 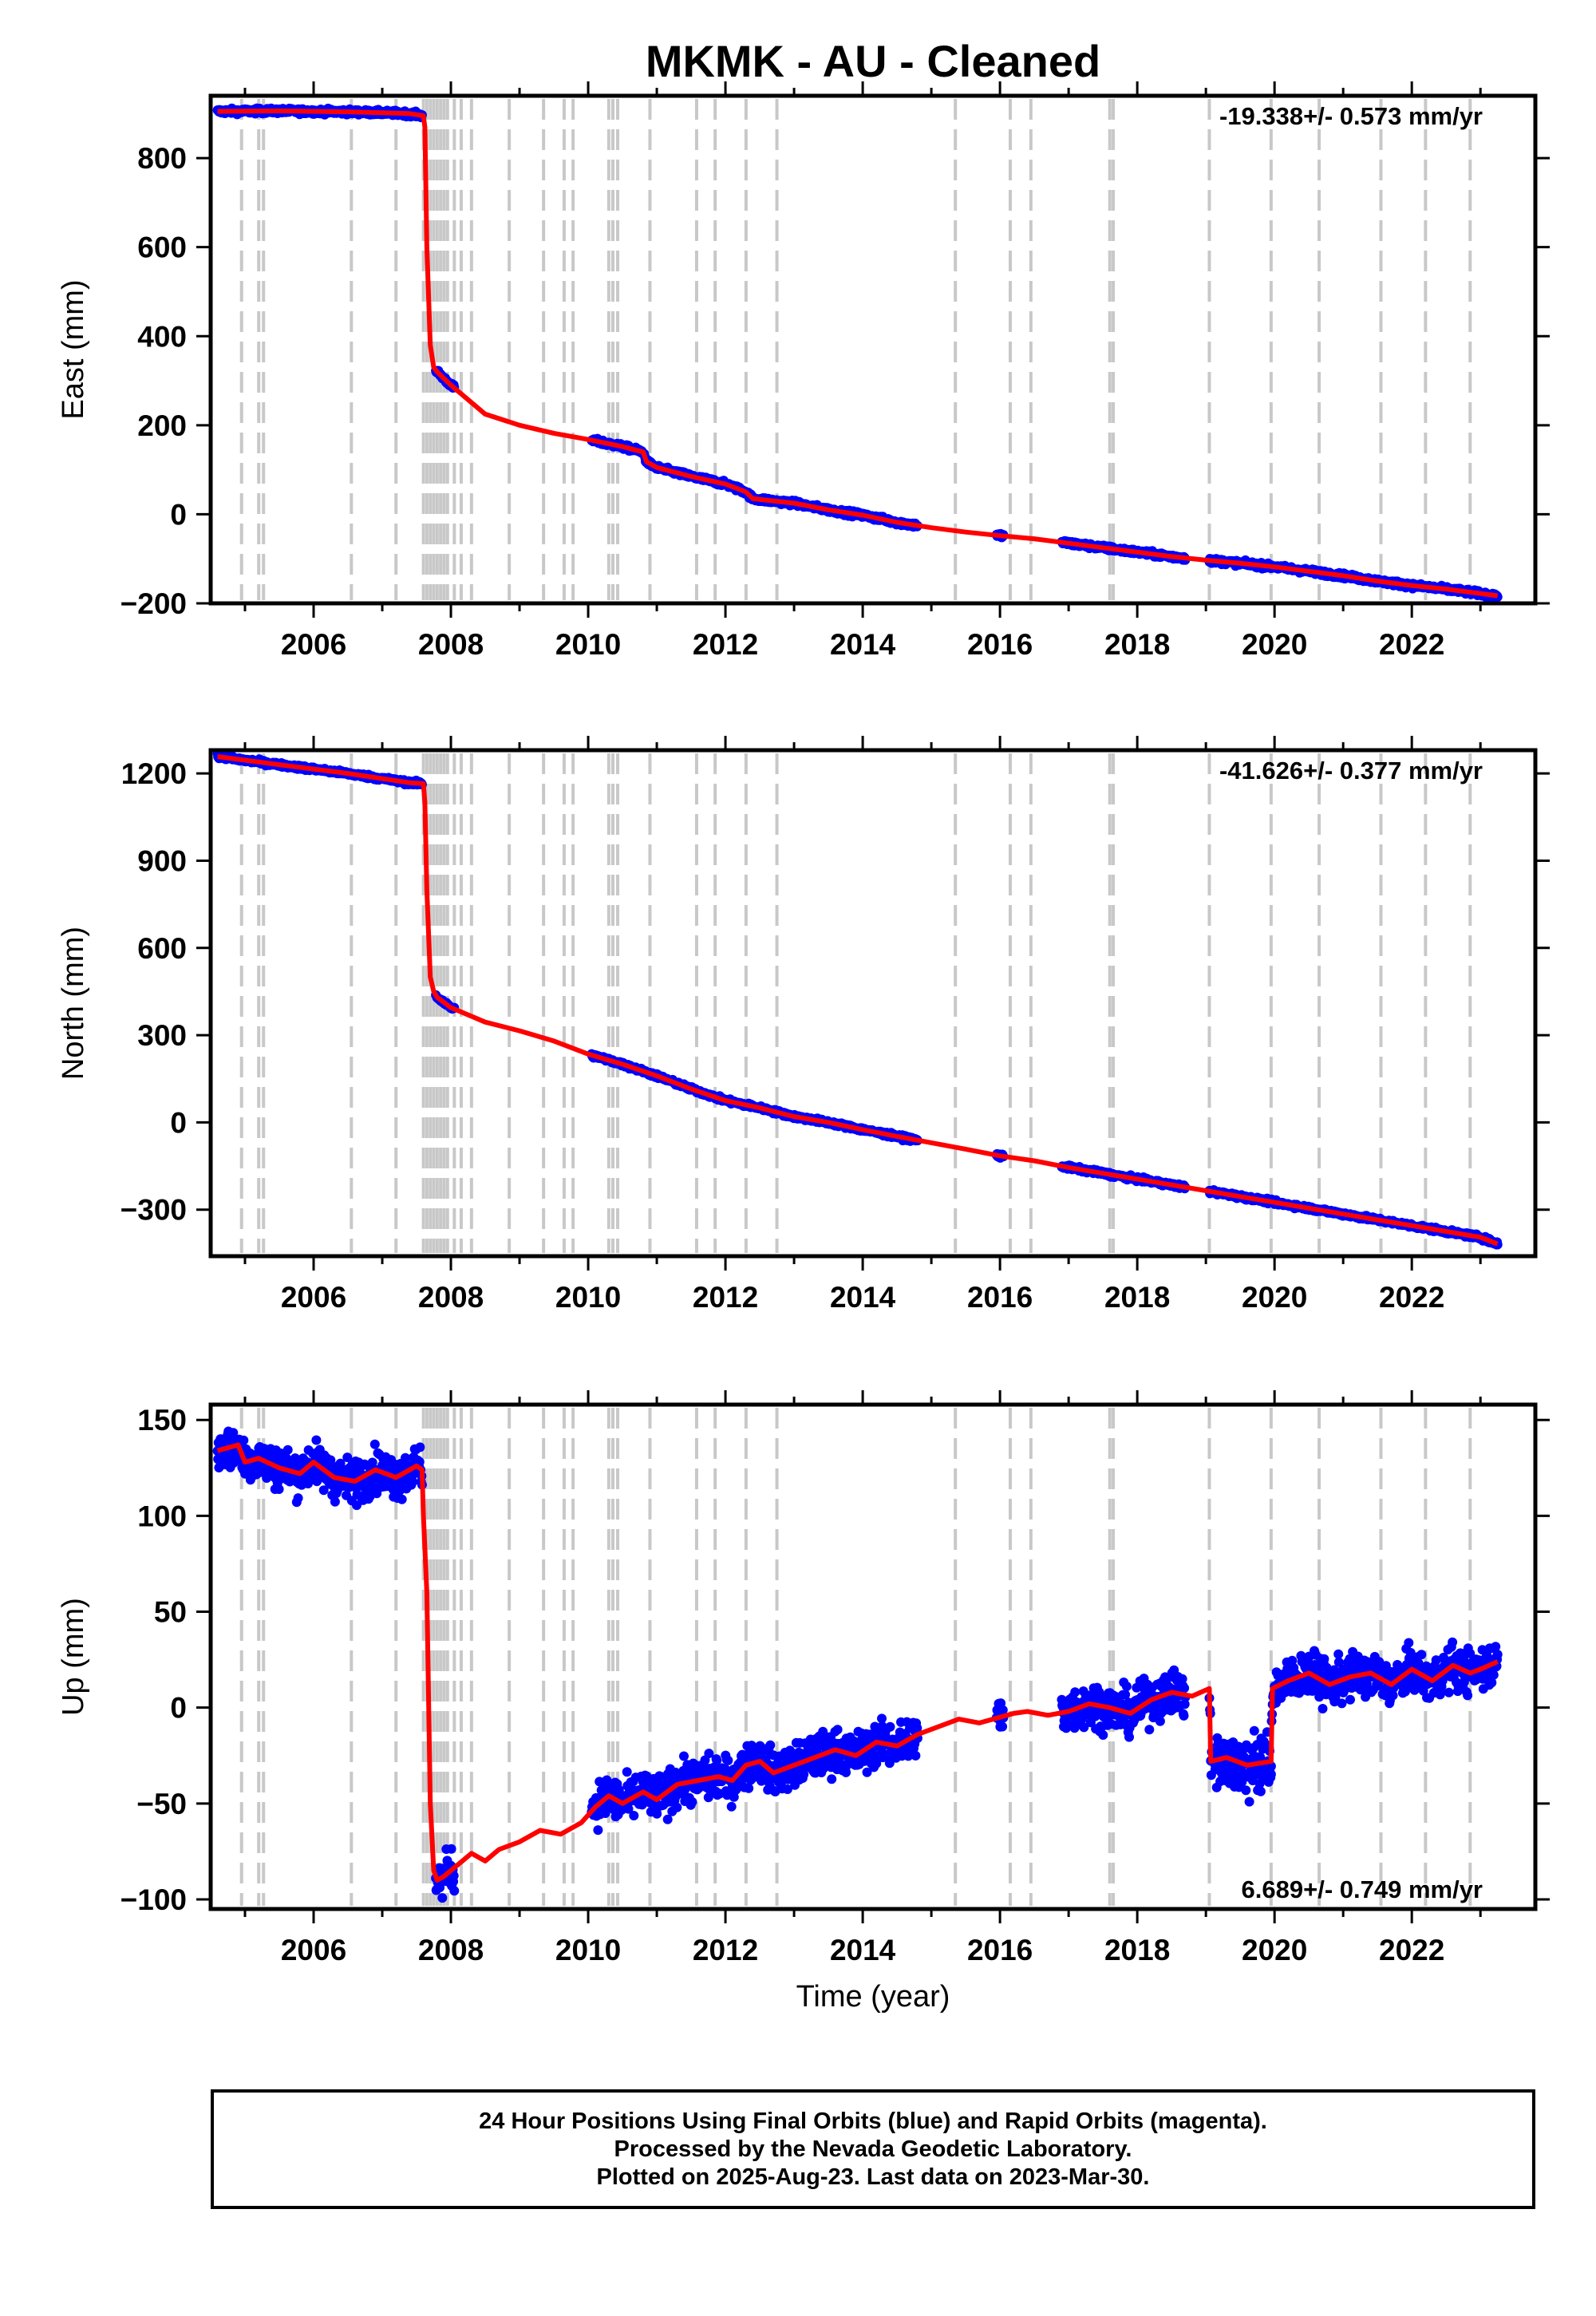 I want to click on y-tick-label: 400, so click(x=162, y=336).